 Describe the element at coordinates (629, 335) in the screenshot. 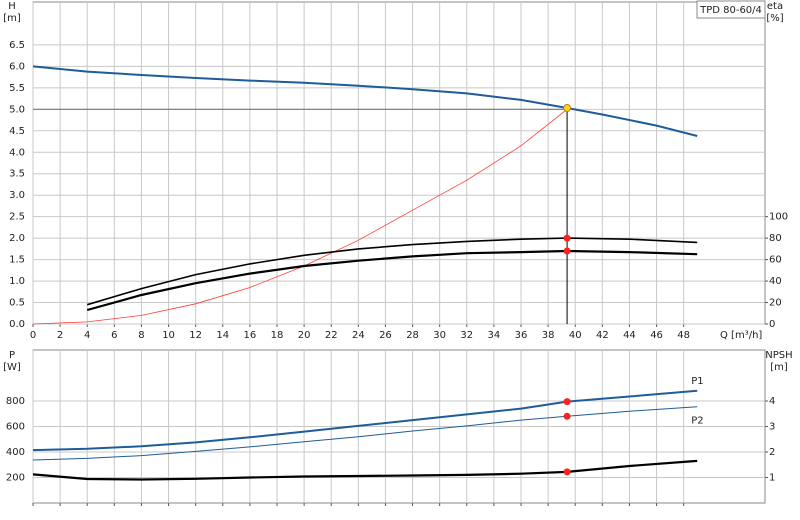

I see `x-tick-label: 44` at that location.